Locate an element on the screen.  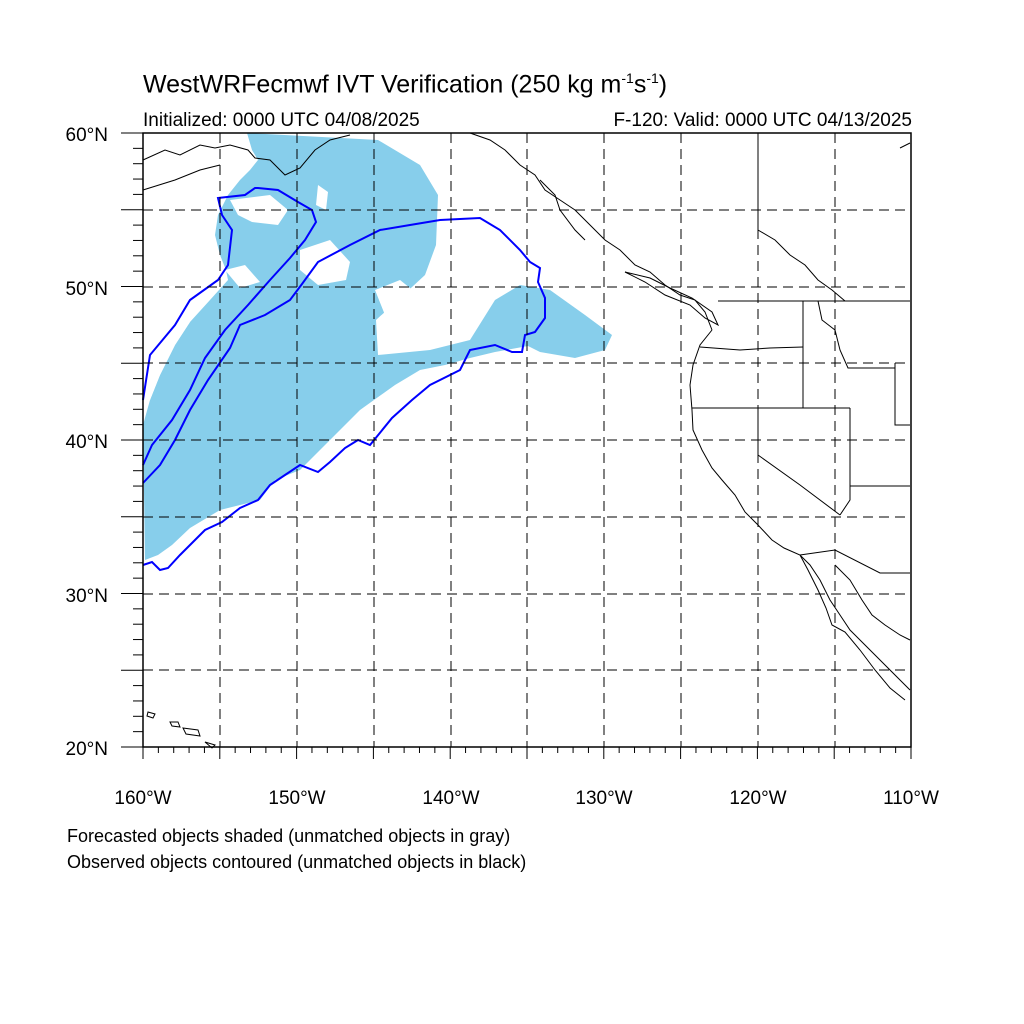
border-id-mt is located at coordinates (856, 334).